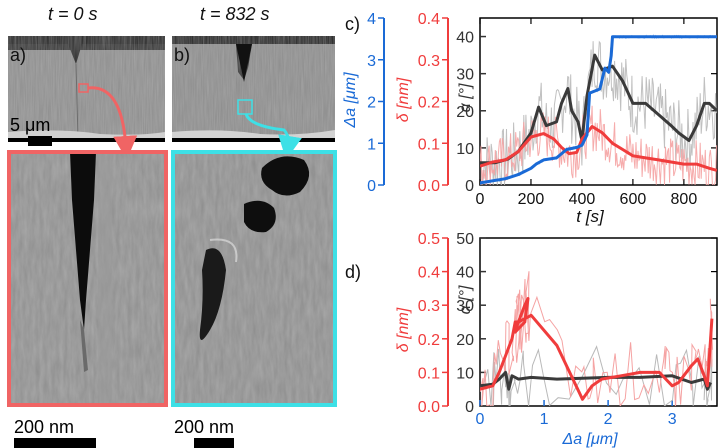 The image size is (725, 448). What do you see at coordinates (429, 306) in the screenshot?
I see `chart-d-y-tick-label: 0.3` at bounding box center [429, 306].